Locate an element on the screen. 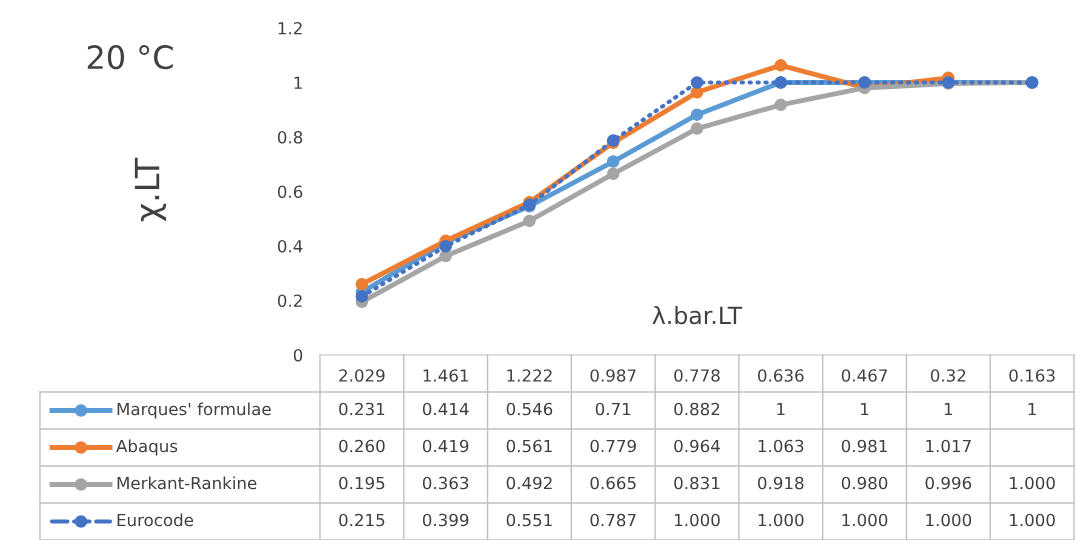  y-tick-label: 0.6 is located at coordinates (290, 192).